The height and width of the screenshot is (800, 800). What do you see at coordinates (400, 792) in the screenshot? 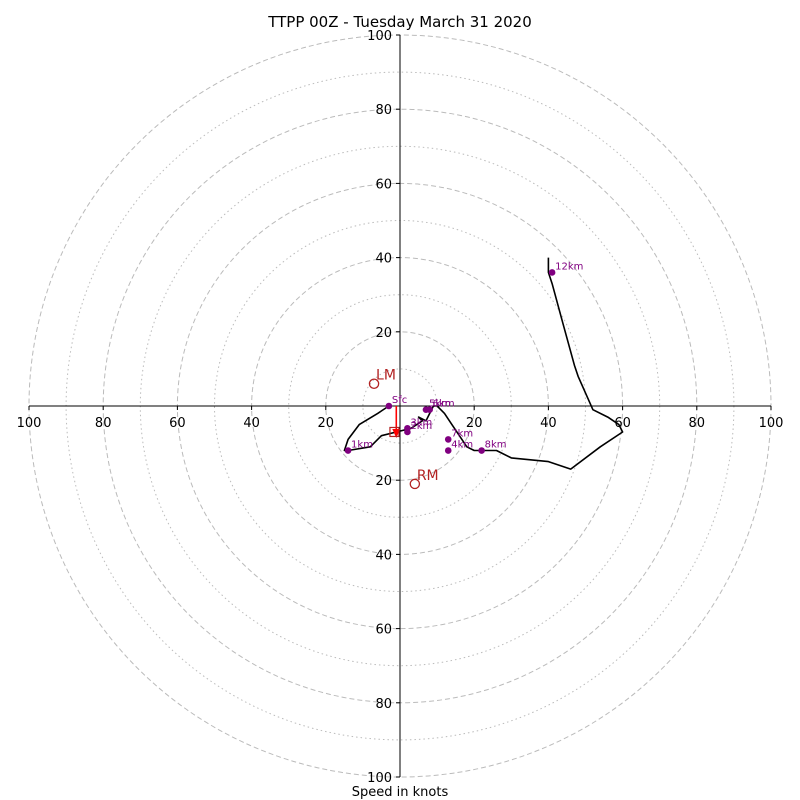
I see `x-axis-label: Speed in knots` at bounding box center [400, 792].